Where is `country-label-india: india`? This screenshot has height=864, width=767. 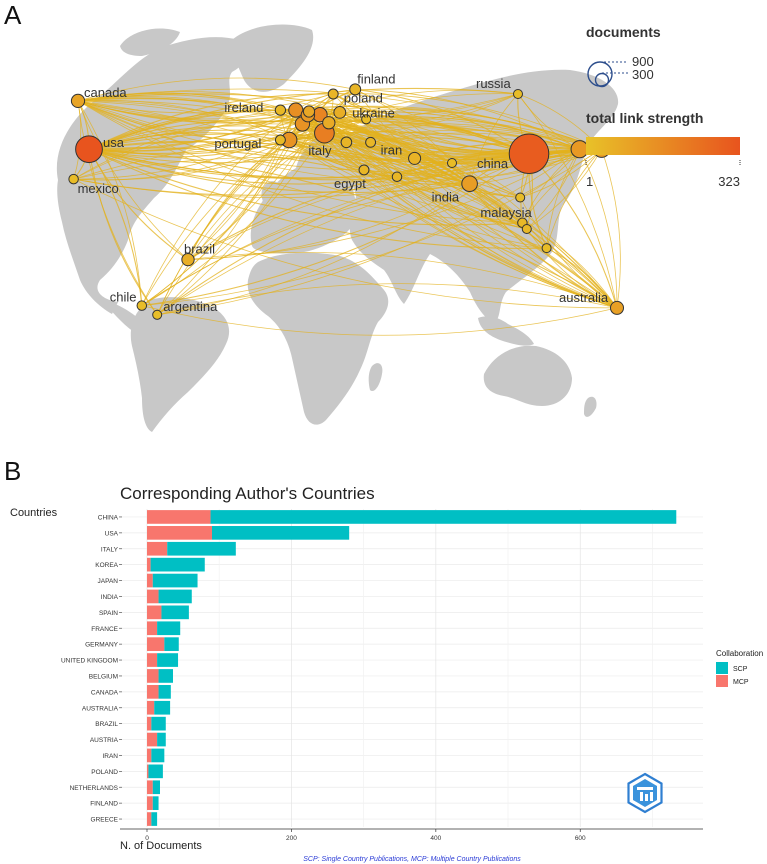
country-label-india: india is located at coordinates (446, 197).